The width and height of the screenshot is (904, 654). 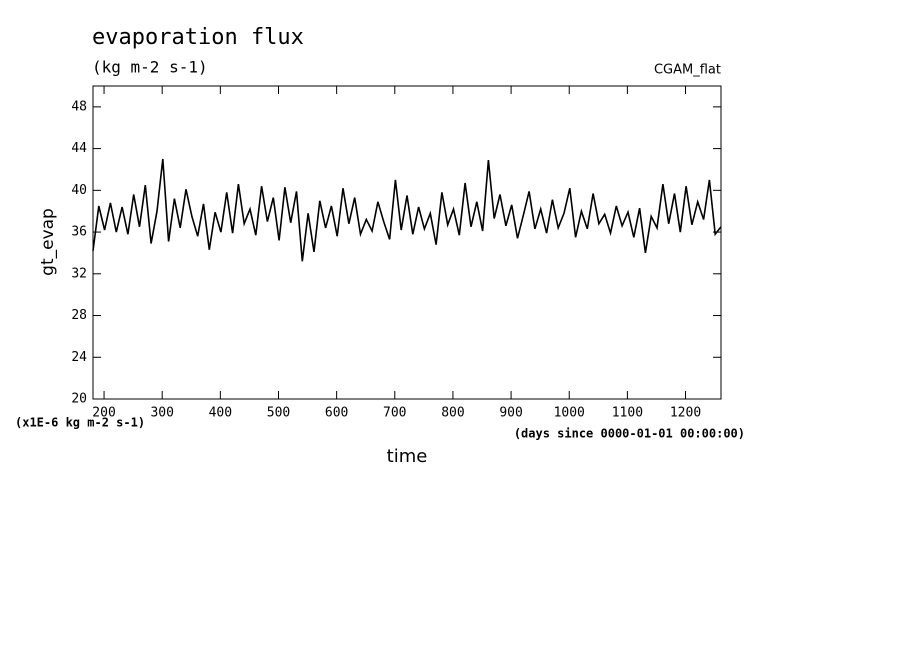 I want to click on x-tick-label: 400, so click(x=220, y=413).